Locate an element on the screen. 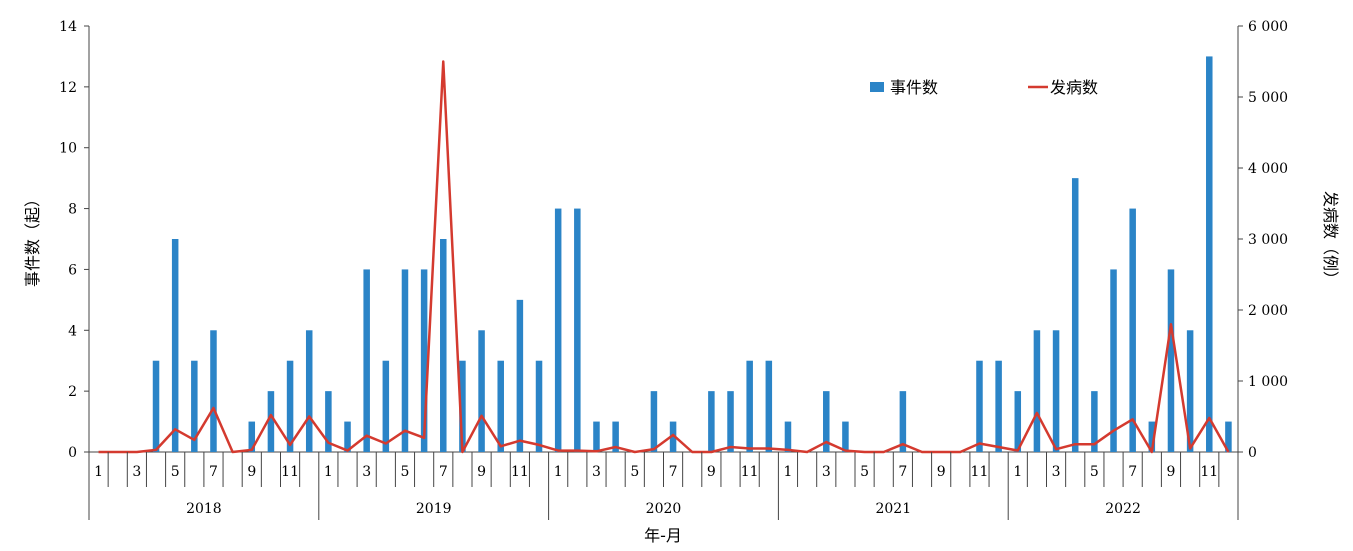  year-tick-label: 2018 is located at coordinates (204, 509).